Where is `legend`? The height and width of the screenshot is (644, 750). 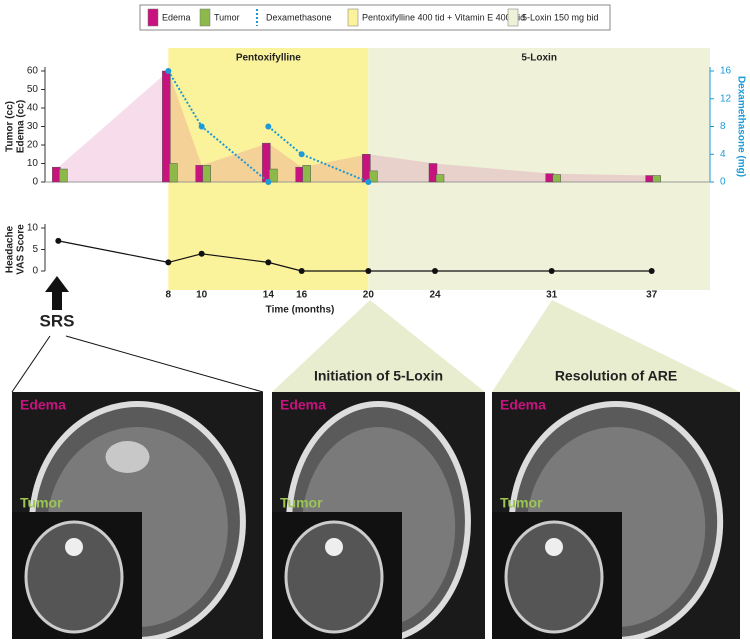 legend is located at coordinates (375, 17).